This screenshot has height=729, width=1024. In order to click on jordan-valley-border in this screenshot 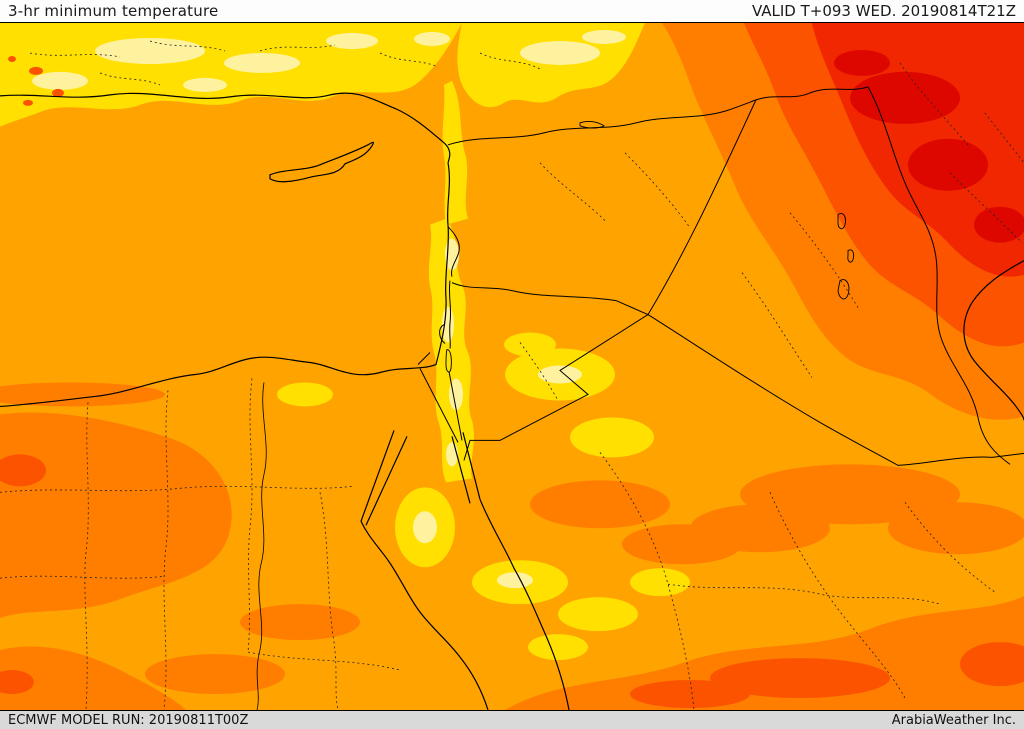, I will do `click(450, 314)`.